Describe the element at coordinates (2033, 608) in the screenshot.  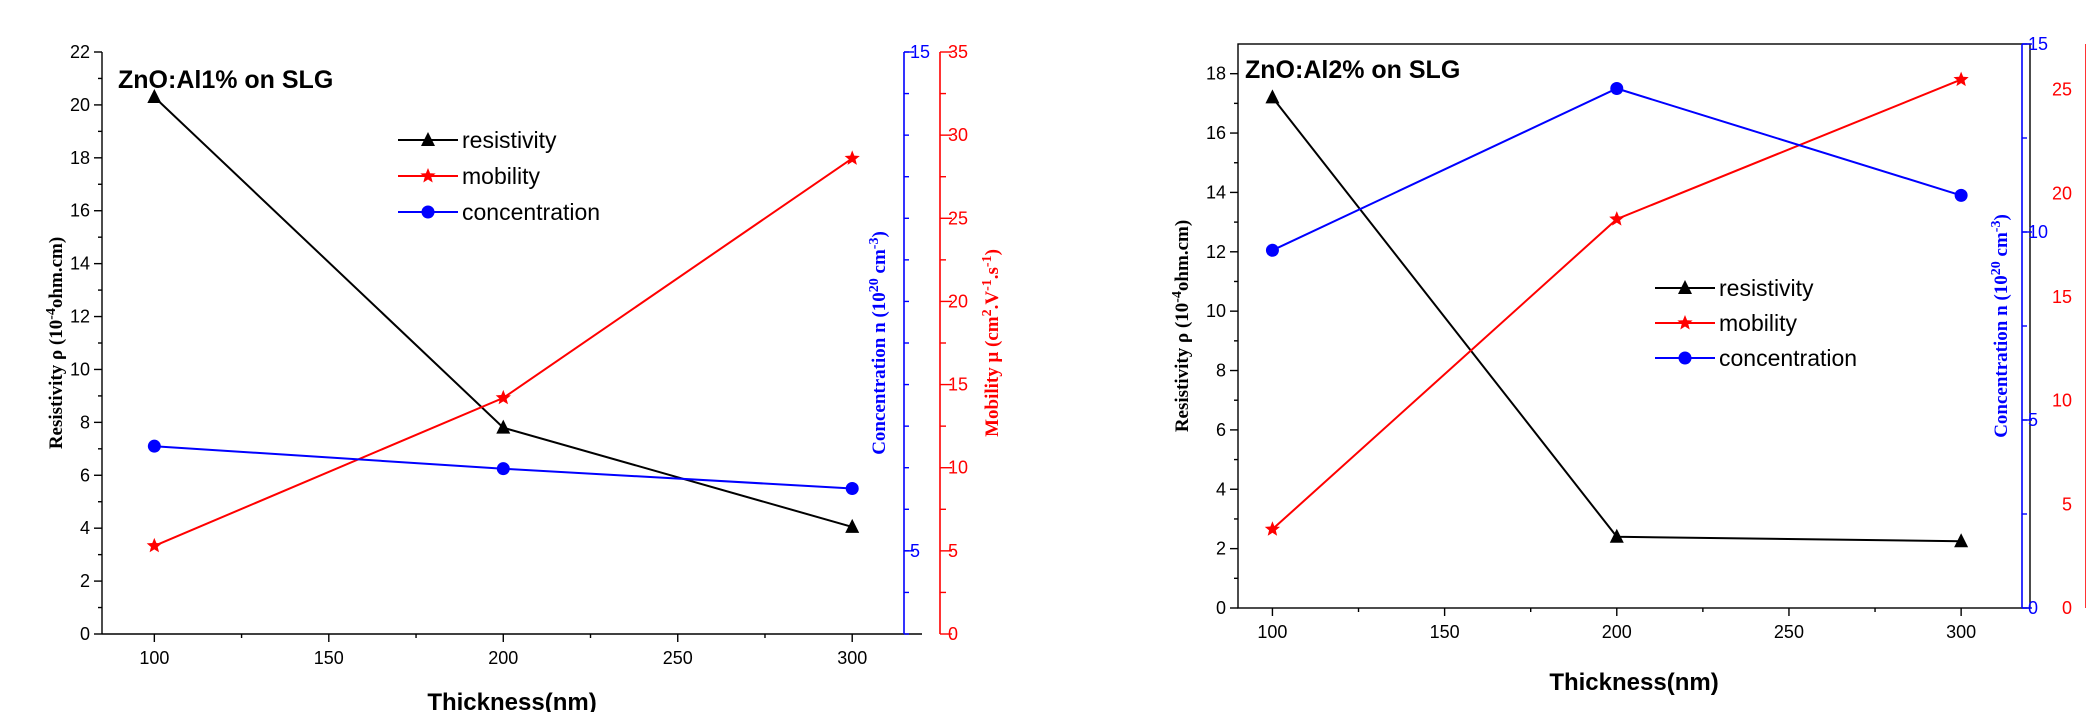
I see `concentration-tick-label: 0` at that location.